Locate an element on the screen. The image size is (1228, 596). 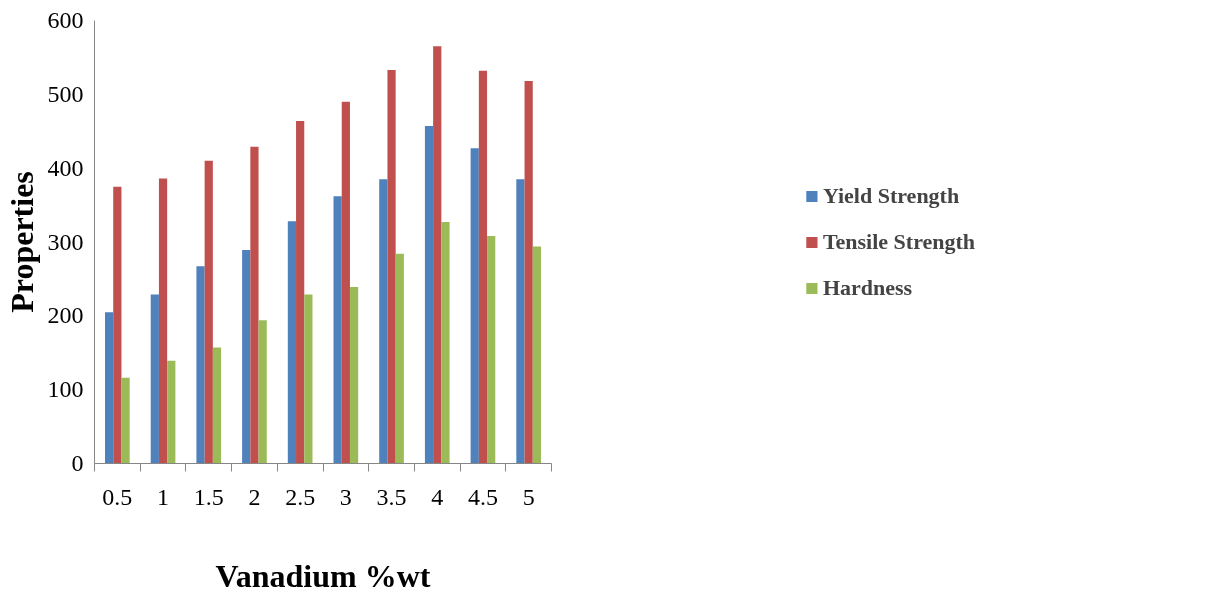
y-tick-label: 100 is located at coordinates (65, 389).